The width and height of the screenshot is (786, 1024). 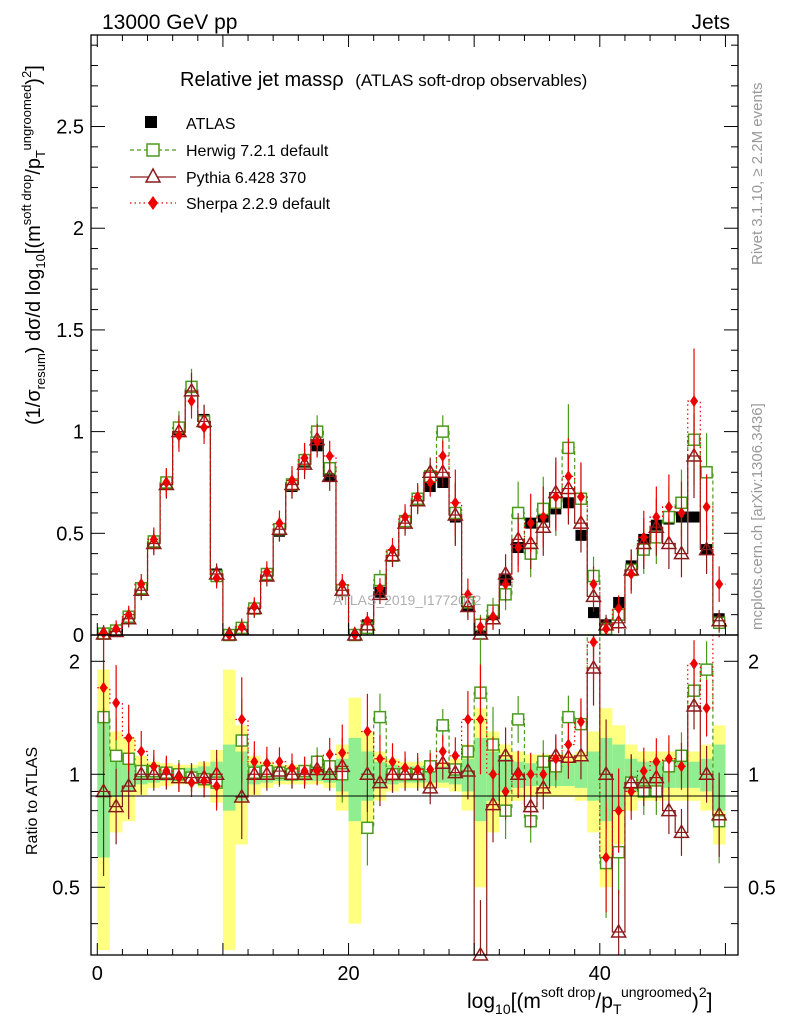 What do you see at coordinates (753, 662) in the screenshot?
I see `ratio-y-tick-label-right: 2` at bounding box center [753, 662].